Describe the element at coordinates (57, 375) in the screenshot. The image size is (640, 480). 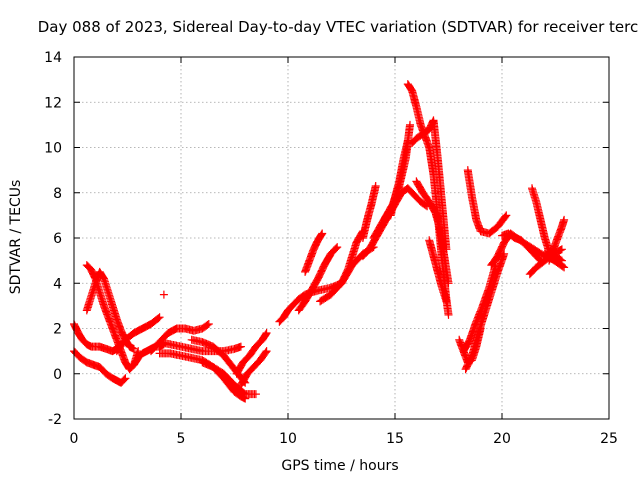
I see `y-tick-label: 0` at that location.